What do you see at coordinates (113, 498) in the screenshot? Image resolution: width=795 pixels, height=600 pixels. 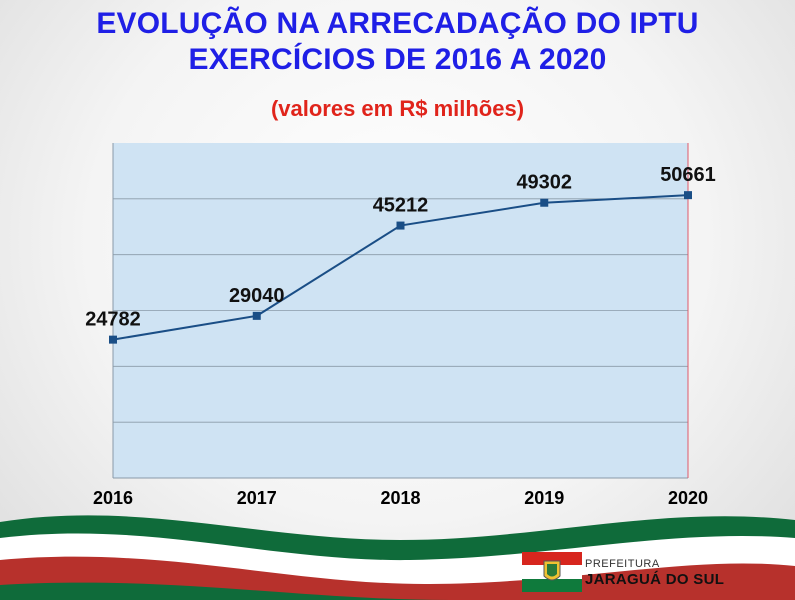 I see `x-tick-label: 2016` at bounding box center [113, 498].